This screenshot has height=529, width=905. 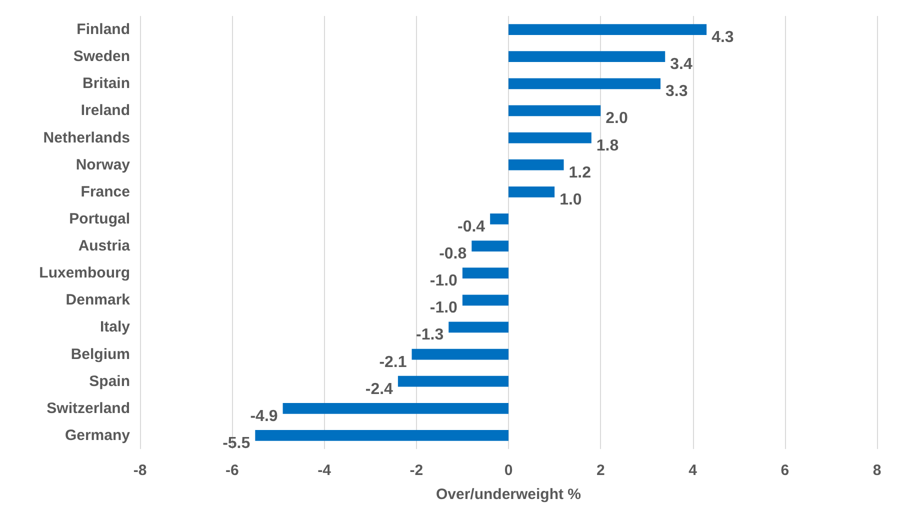 I want to click on y-tick-label: Italy, so click(x=115, y=327).